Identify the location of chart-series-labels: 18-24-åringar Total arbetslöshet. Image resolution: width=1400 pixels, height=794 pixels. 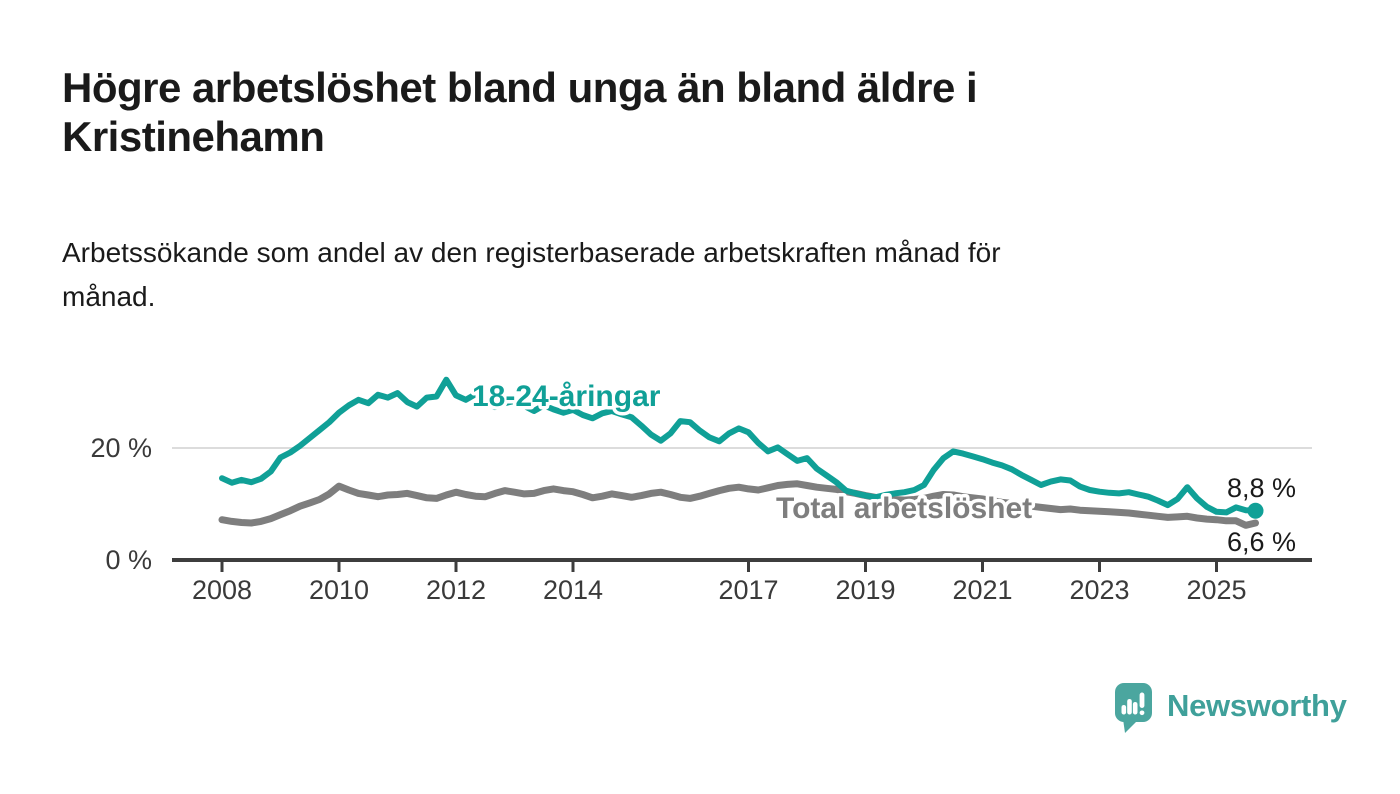
(752, 453).